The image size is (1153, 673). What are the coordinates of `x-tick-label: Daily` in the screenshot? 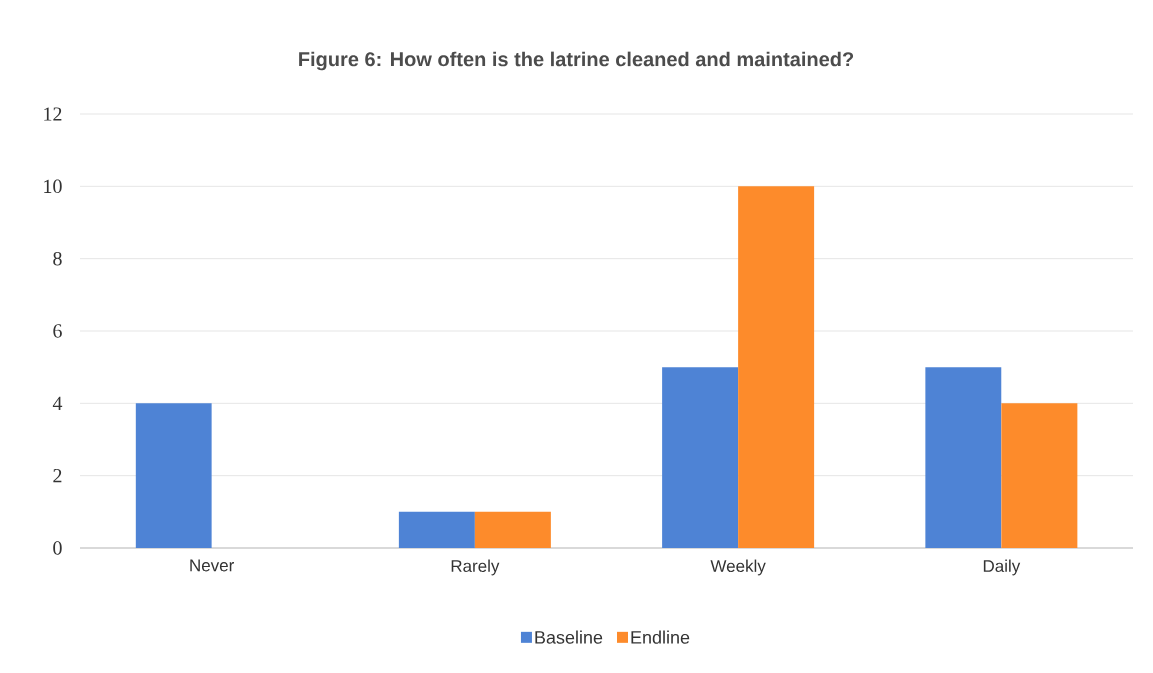 It's located at (1002, 567).